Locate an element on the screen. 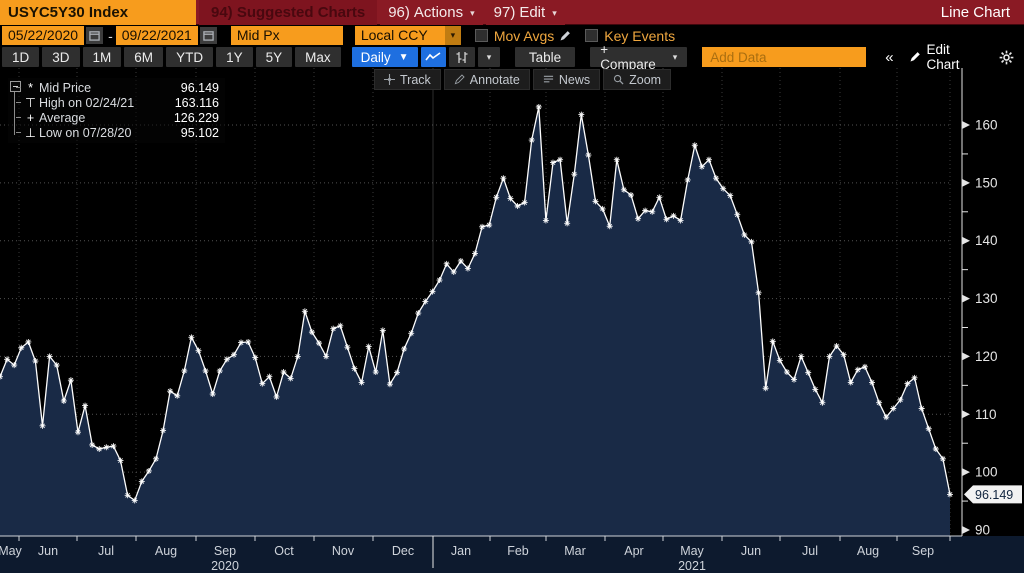  actions-menu: 96) Actions ▾ is located at coordinates (431, 12).